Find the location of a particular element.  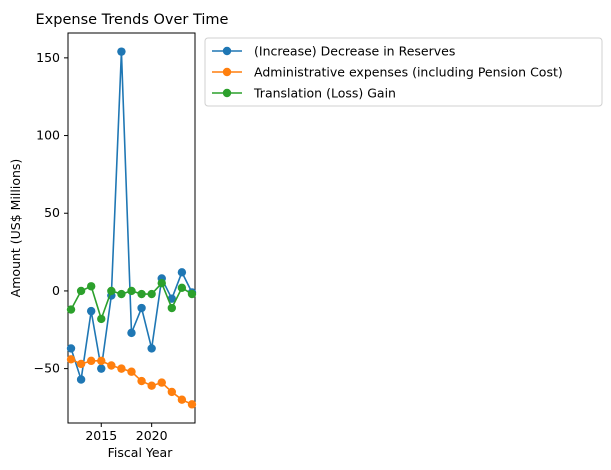

y-tick-label: 100 is located at coordinates (48, 135).